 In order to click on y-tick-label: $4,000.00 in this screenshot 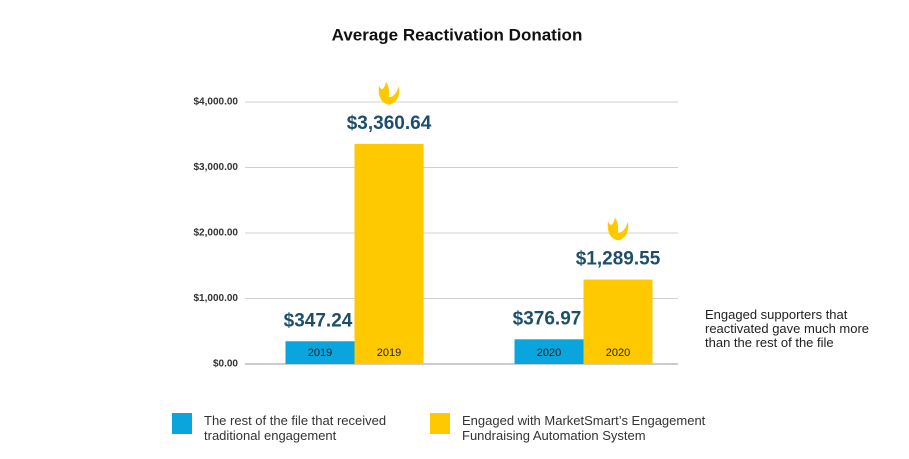, I will do `click(216, 102)`.